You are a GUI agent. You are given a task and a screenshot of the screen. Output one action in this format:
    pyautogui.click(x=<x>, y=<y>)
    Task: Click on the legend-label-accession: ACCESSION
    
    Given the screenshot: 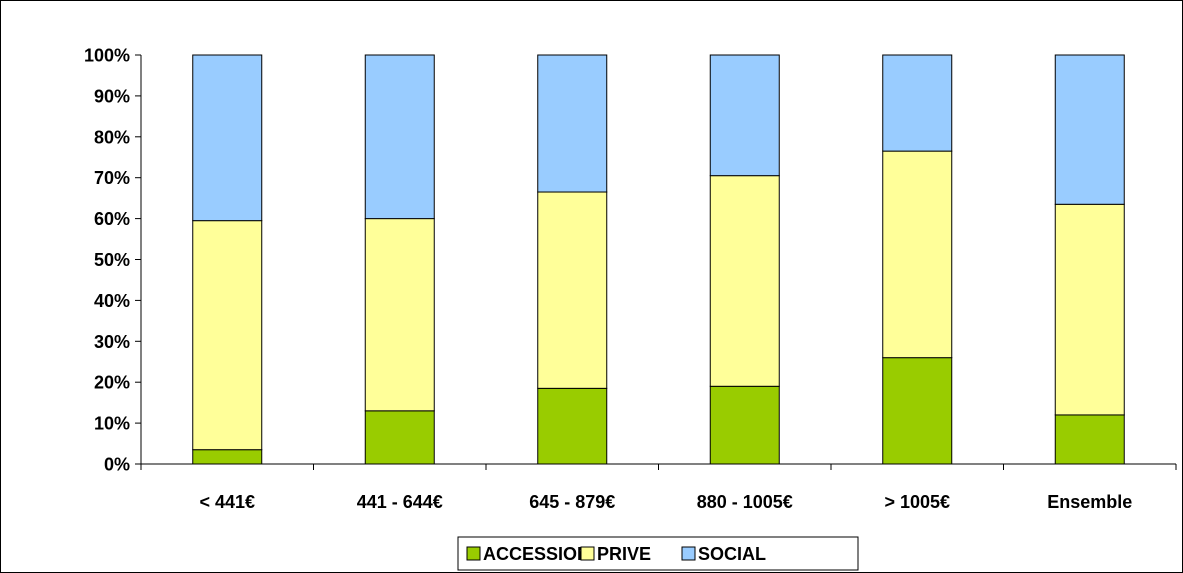 What is the action you would take?
    pyautogui.click(x=536, y=554)
    